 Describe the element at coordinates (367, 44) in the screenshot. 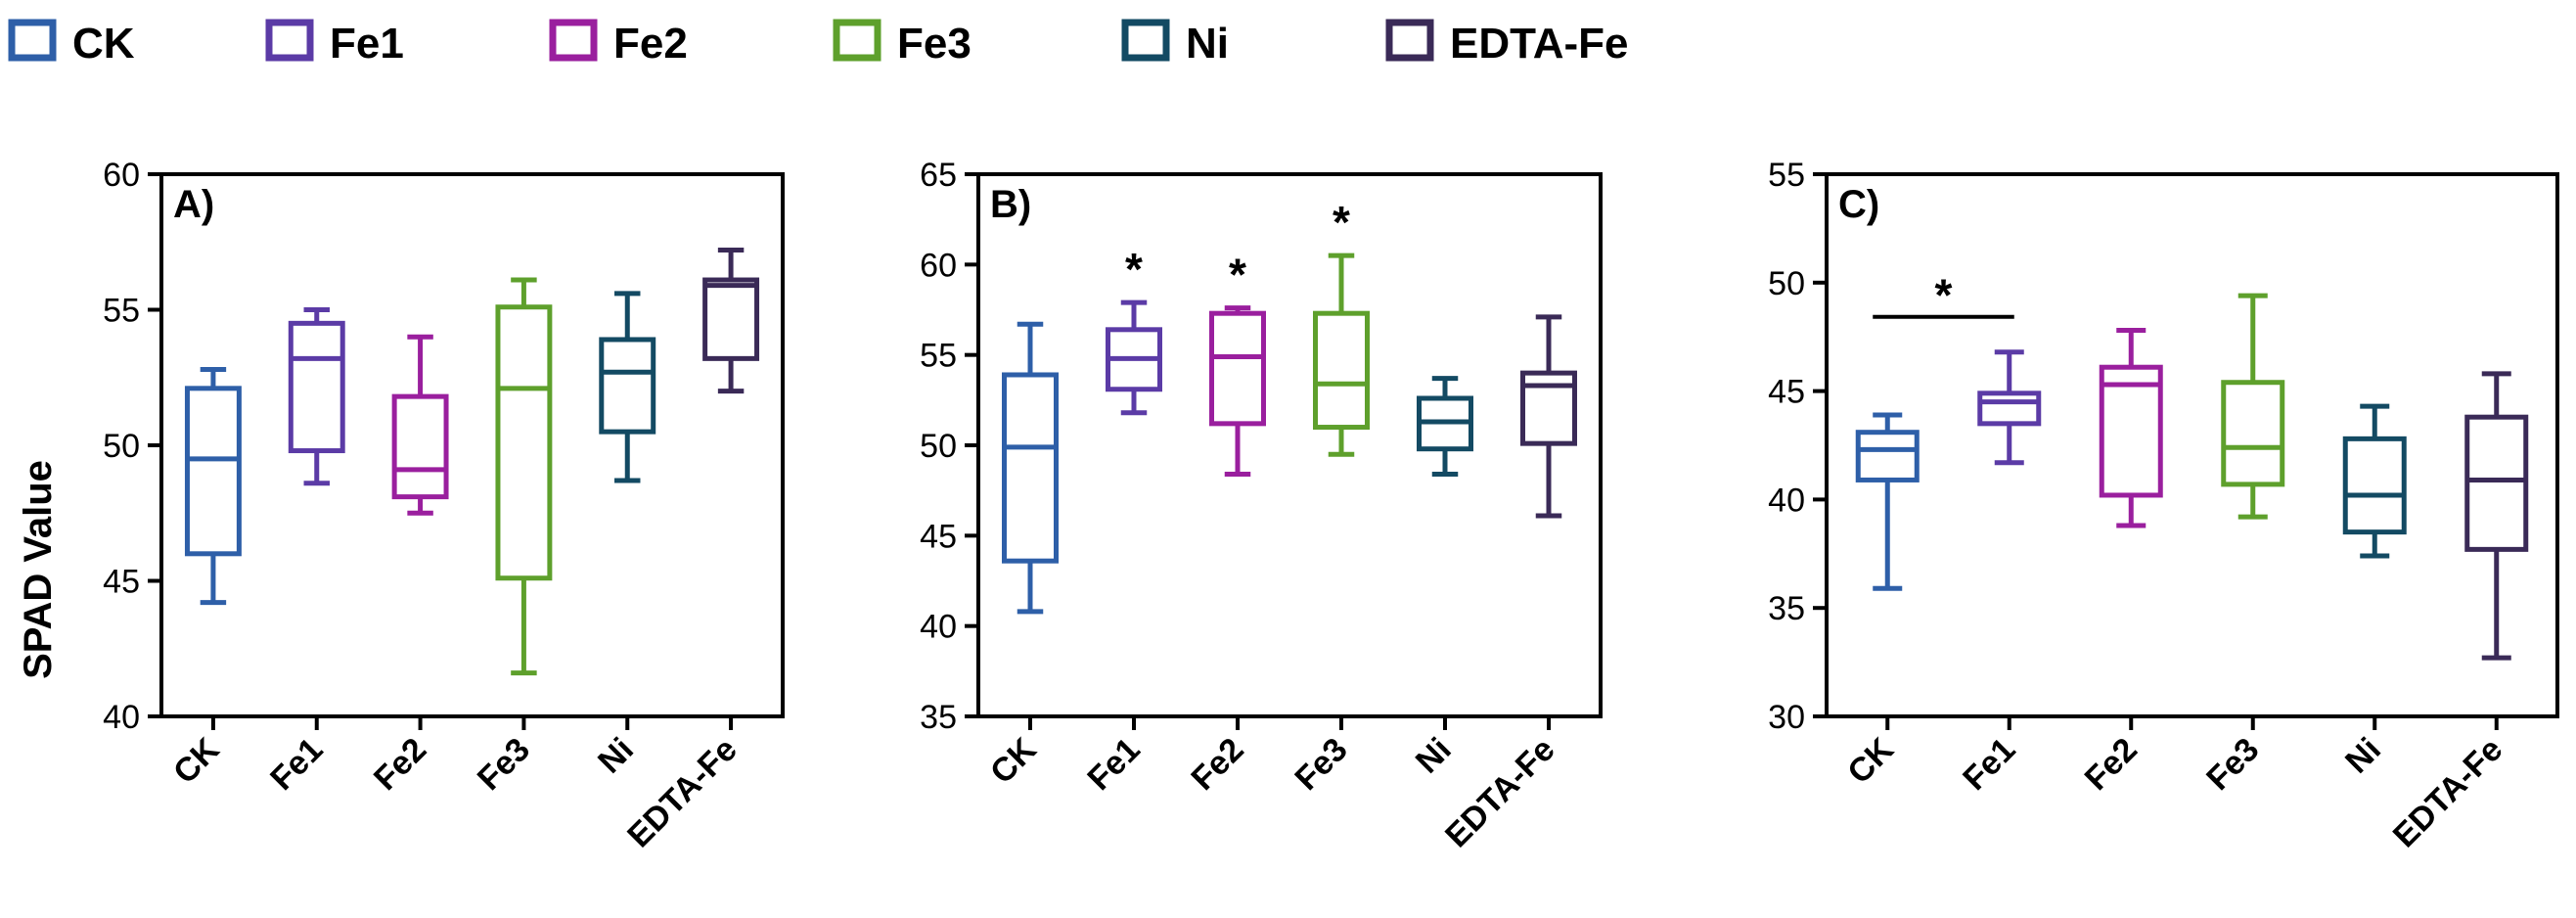

I see `legend-label-fe1: Fe1` at that location.